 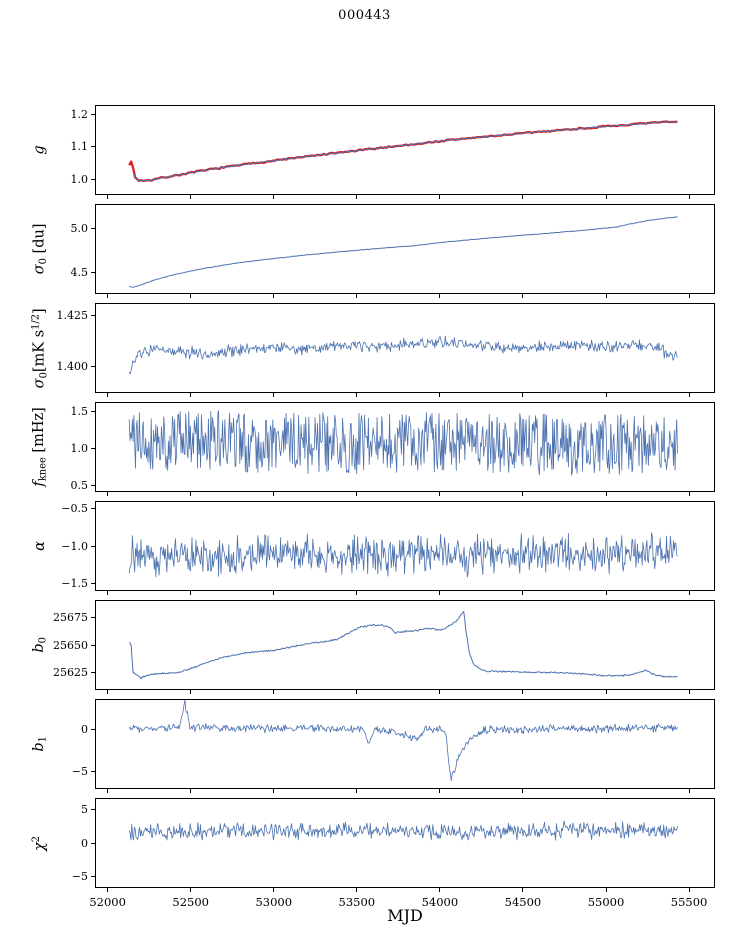 What do you see at coordinates (523, 902) in the screenshot?
I see `x-tick-label: 54500` at bounding box center [523, 902].